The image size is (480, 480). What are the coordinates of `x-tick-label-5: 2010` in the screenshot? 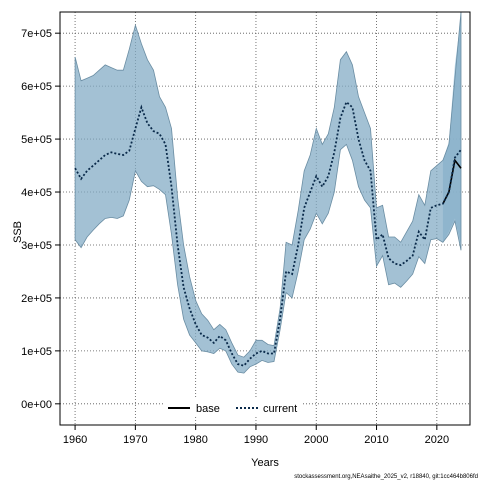 It's located at (376, 440).